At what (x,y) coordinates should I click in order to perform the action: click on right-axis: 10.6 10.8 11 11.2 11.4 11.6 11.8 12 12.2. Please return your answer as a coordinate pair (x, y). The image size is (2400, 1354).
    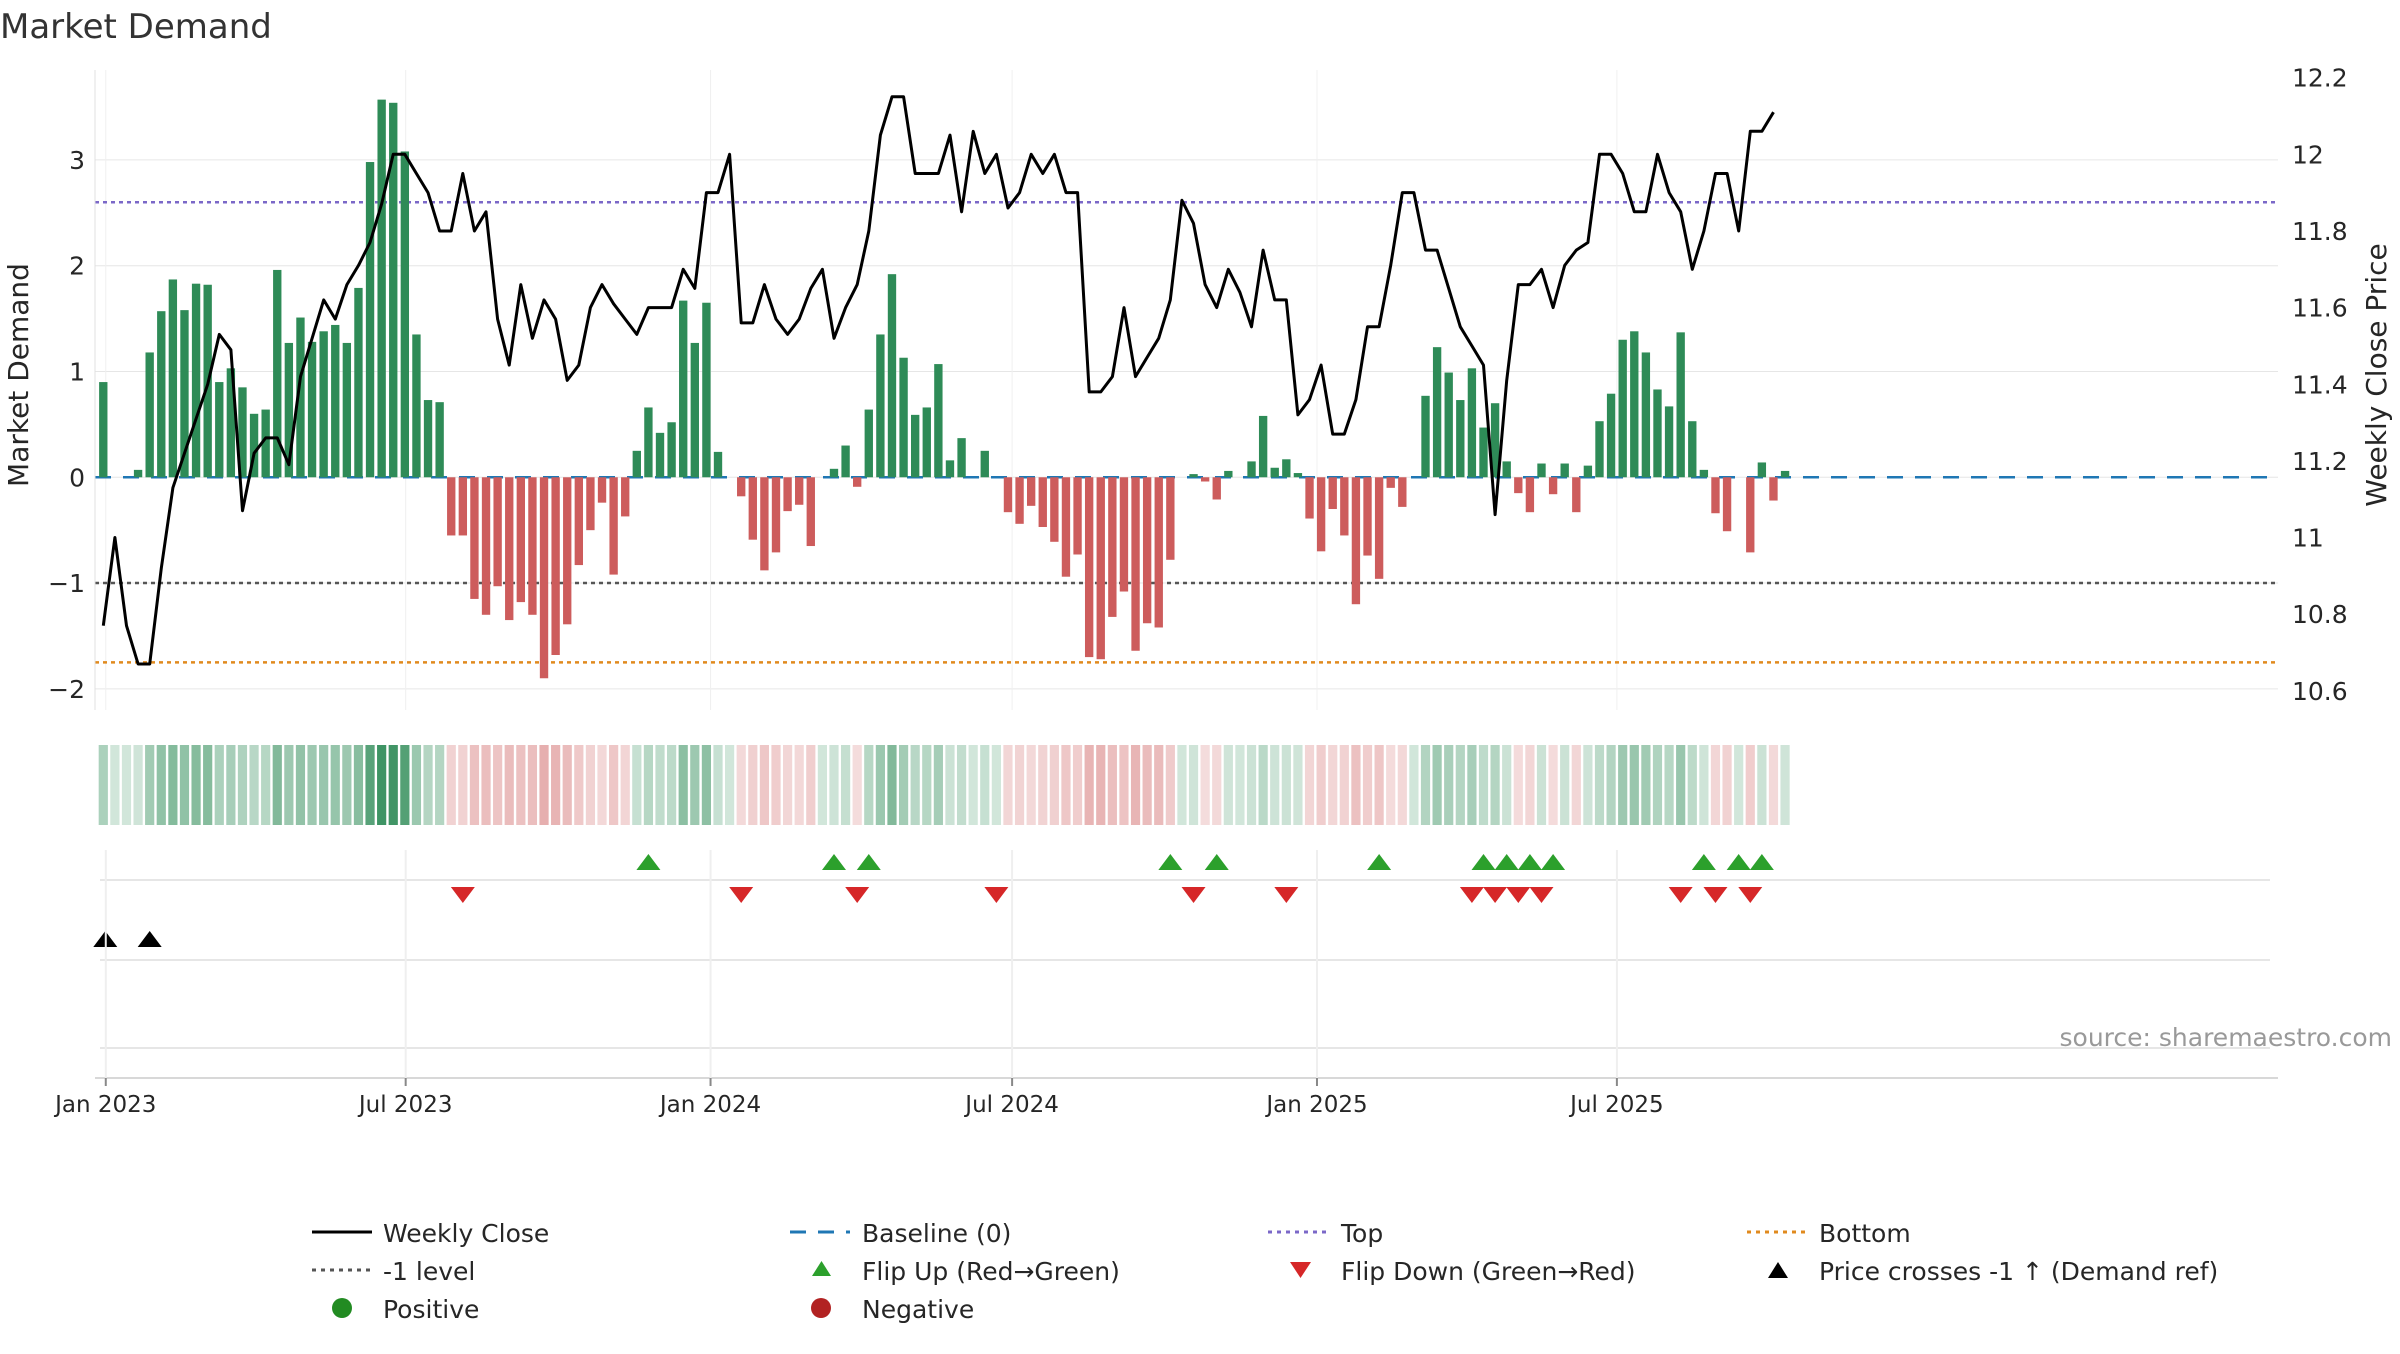
    Looking at the image, I should click on (2320, 385).